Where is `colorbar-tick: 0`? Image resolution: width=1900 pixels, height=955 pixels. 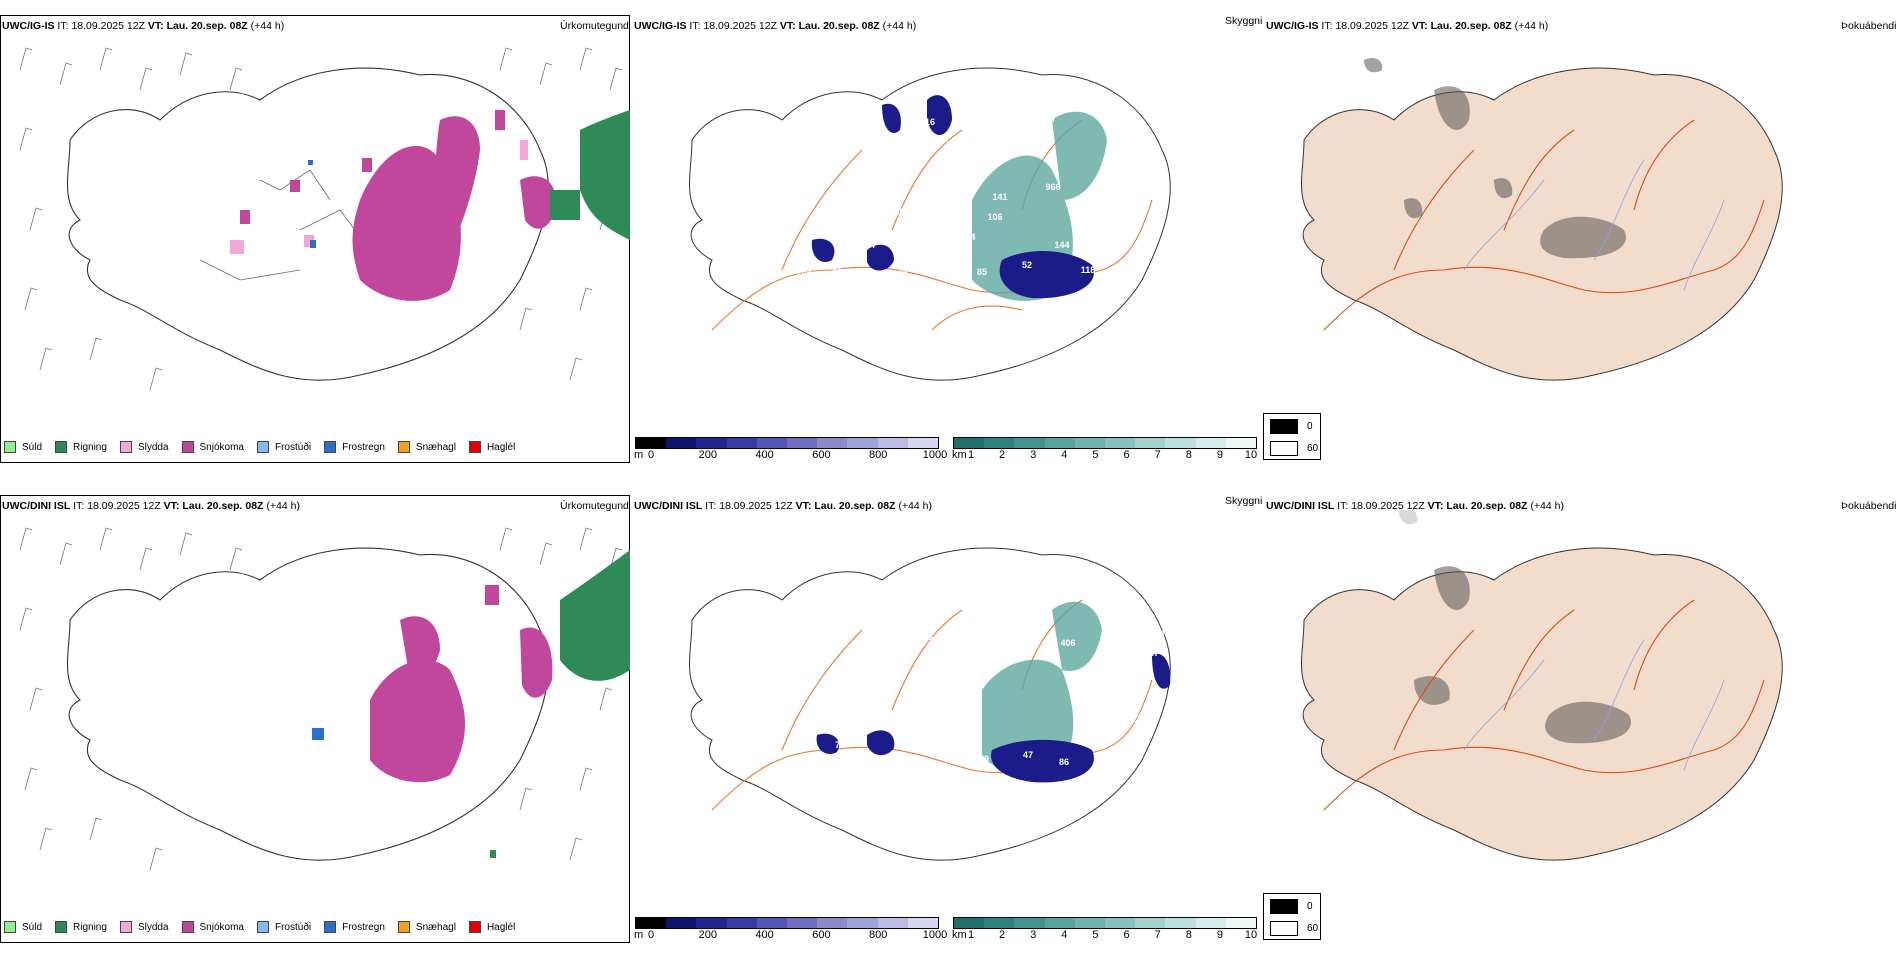
colorbar-tick: 0 is located at coordinates (651, 455).